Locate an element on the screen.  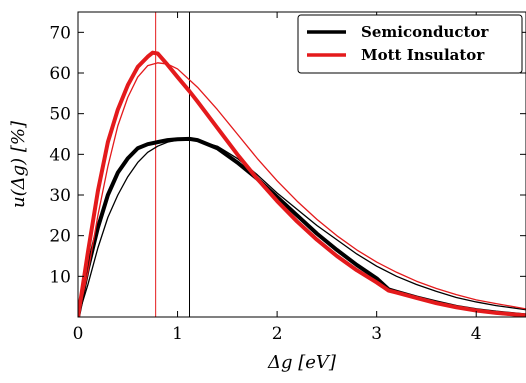
y-tick-label: 10 is located at coordinates (60, 277).